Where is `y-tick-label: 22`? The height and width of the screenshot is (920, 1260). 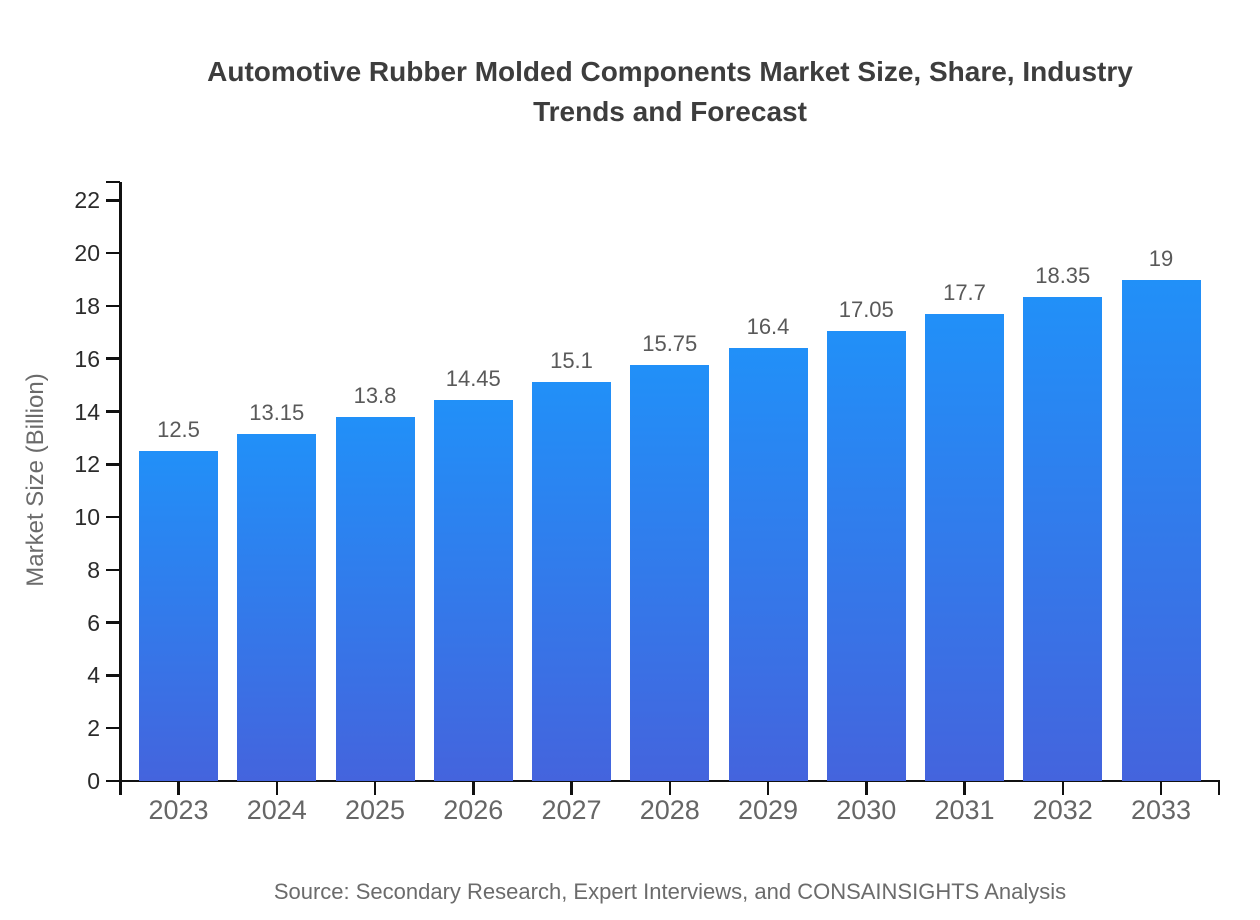
y-tick-label: 22 is located at coordinates (87, 200).